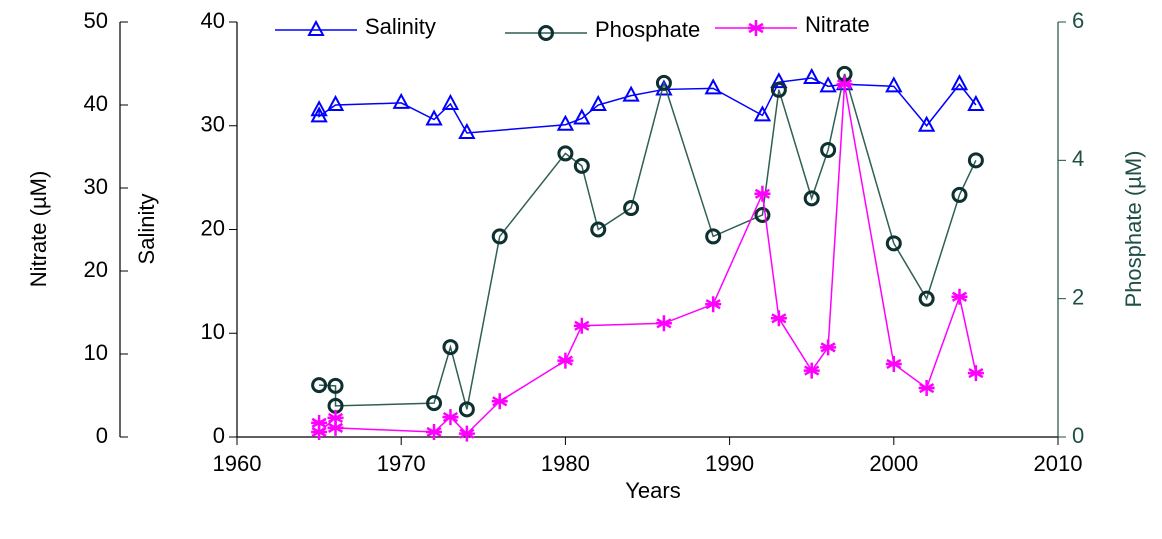  What do you see at coordinates (96, 103) in the screenshot?
I see `y3-tick-label: 40` at bounding box center [96, 103].